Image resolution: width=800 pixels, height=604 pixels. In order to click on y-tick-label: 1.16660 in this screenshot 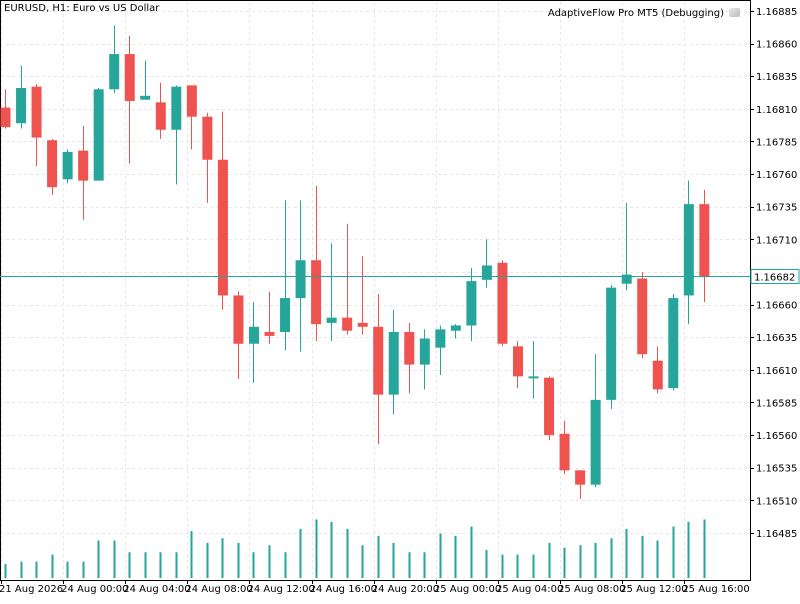, I will do `click(776, 306)`.